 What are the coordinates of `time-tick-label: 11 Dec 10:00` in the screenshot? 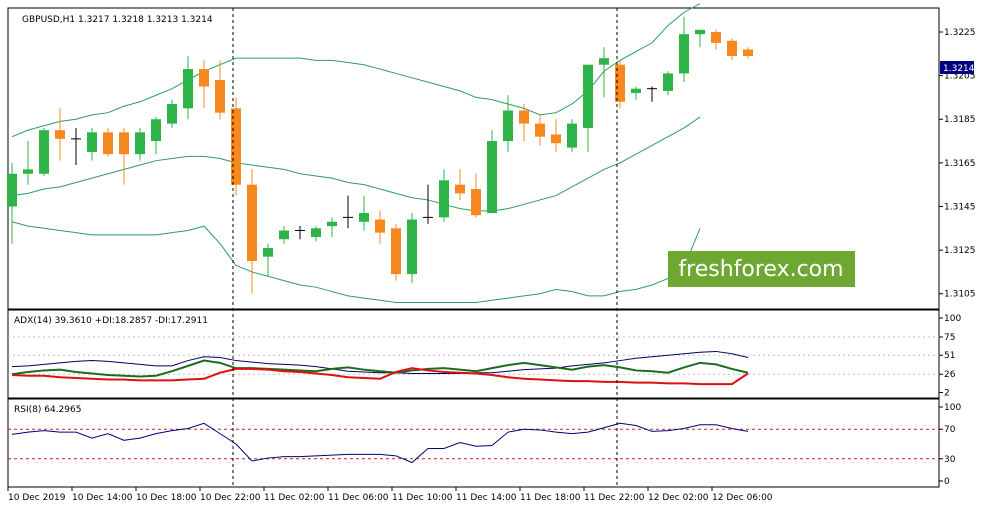 It's located at (422, 498).